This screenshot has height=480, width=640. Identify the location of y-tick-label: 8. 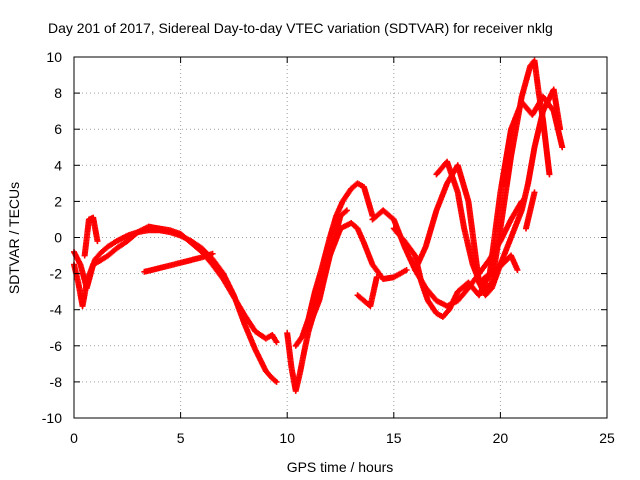
(58, 93).